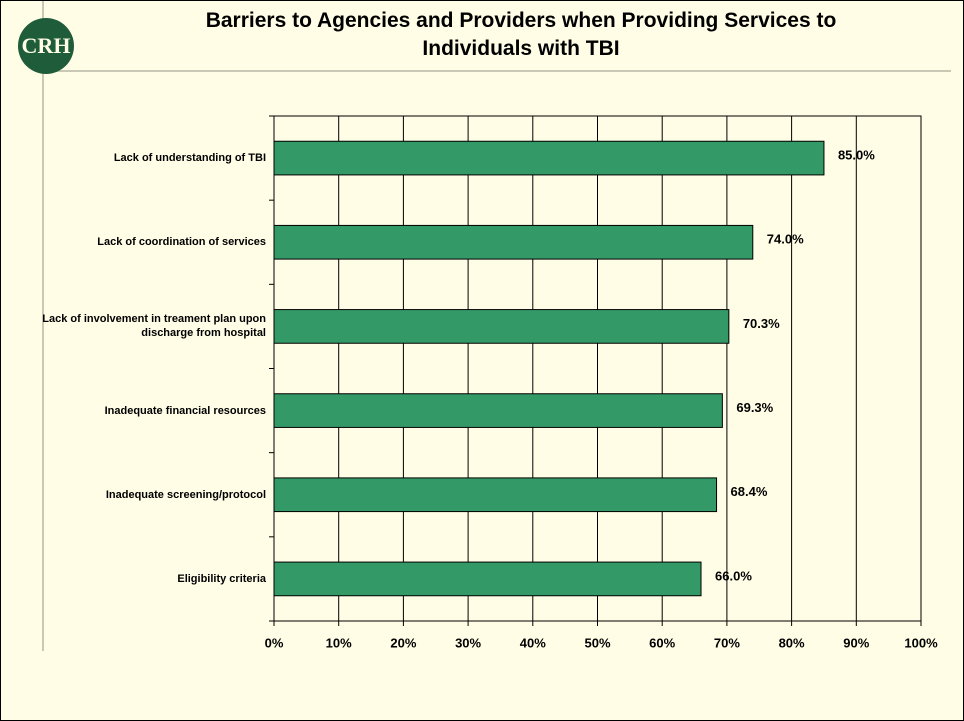 The height and width of the screenshot is (721, 964). Describe the element at coordinates (727, 642) in the screenshot. I see `x-tick-label: 70%` at that location.